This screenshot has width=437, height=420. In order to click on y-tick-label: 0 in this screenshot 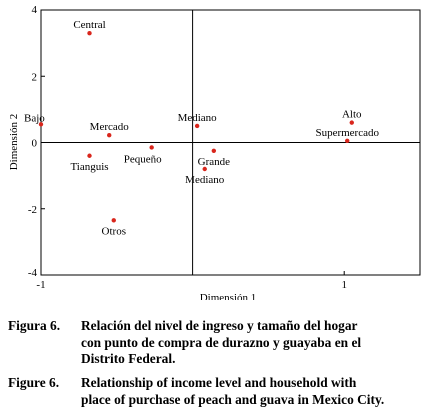, I will do `click(35, 144)`.